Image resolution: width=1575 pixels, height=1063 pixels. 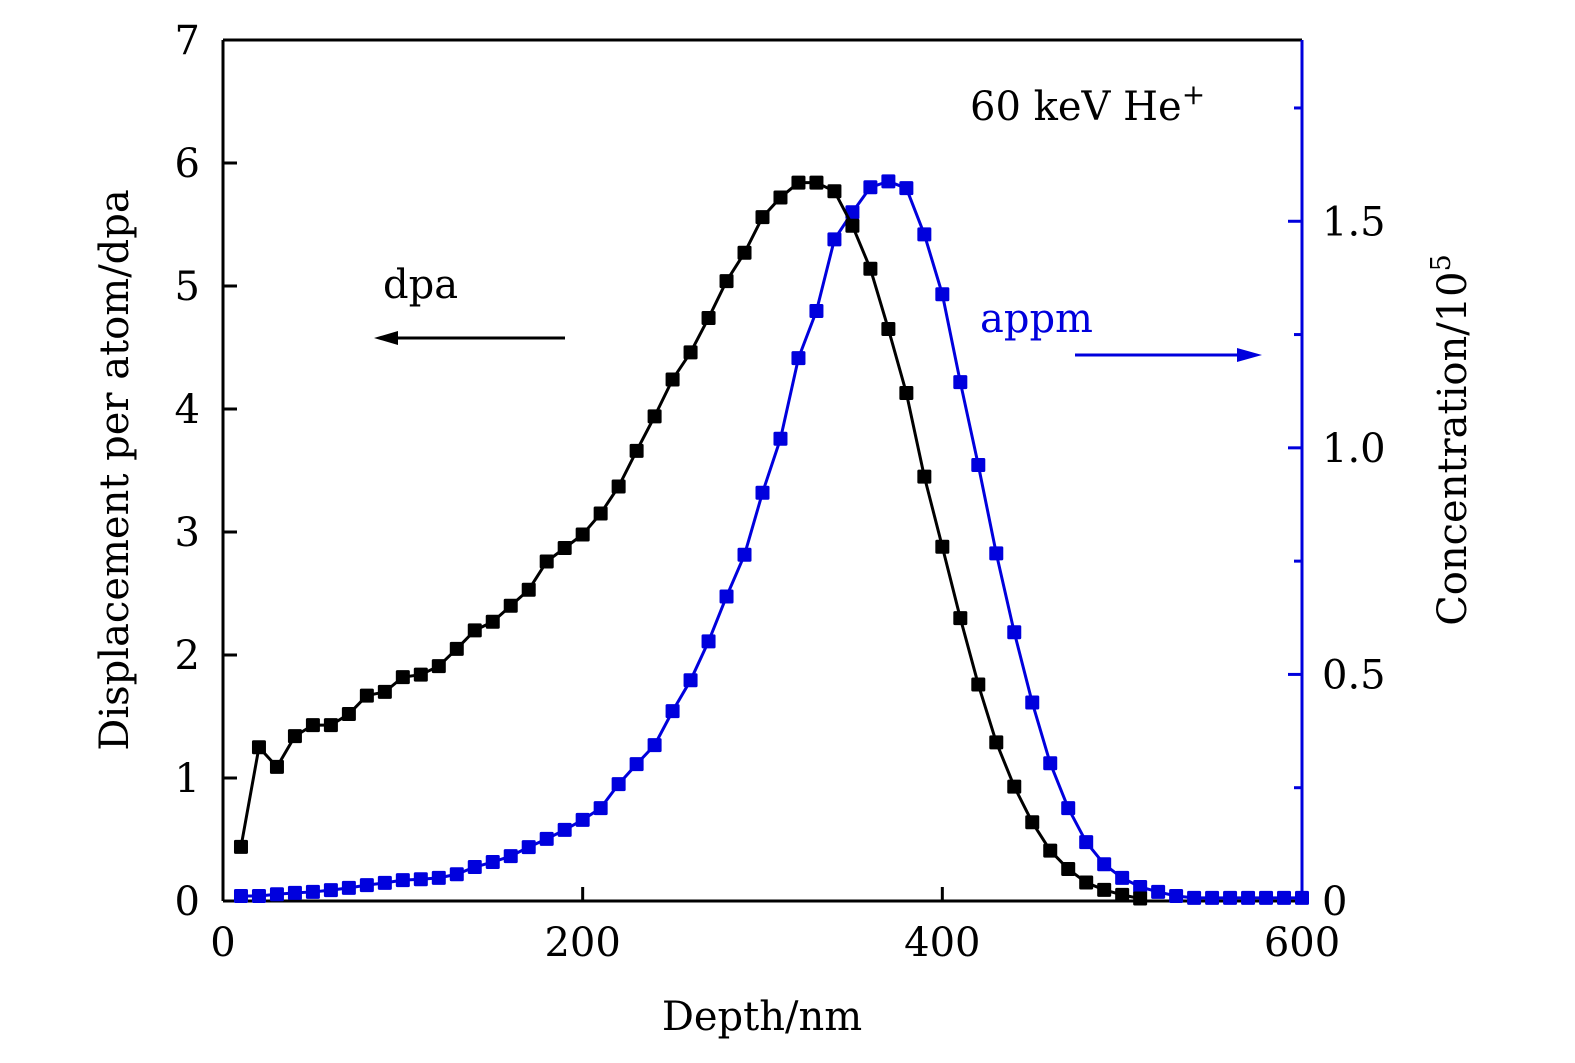 What do you see at coordinates (1076, 107) in the screenshot?
I see `ion-energy-text: 60 keV He` at bounding box center [1076, 107].